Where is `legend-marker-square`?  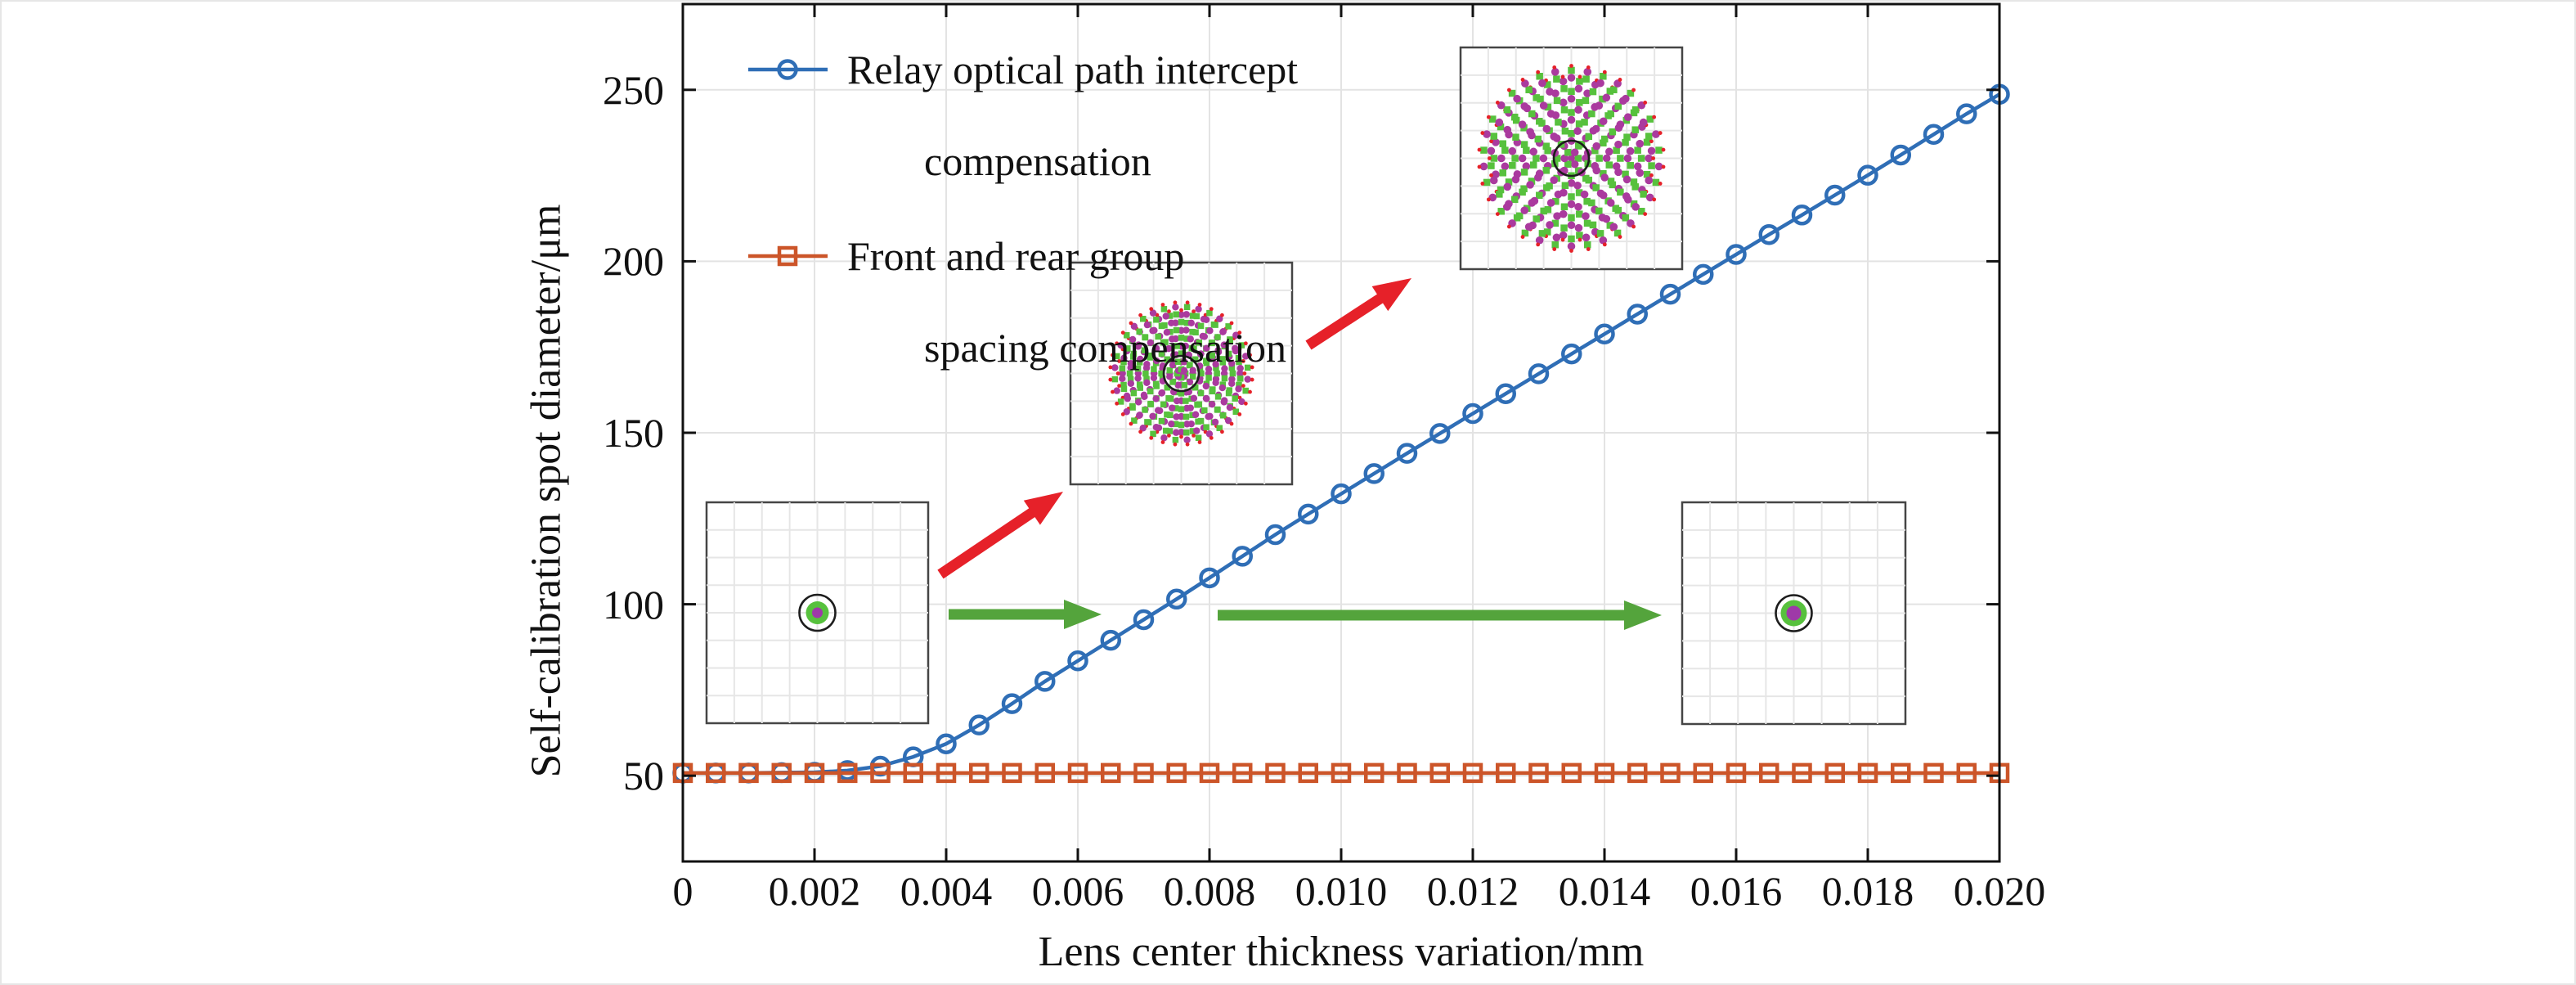 legend-marker-square is located at coordinates (787, 256).